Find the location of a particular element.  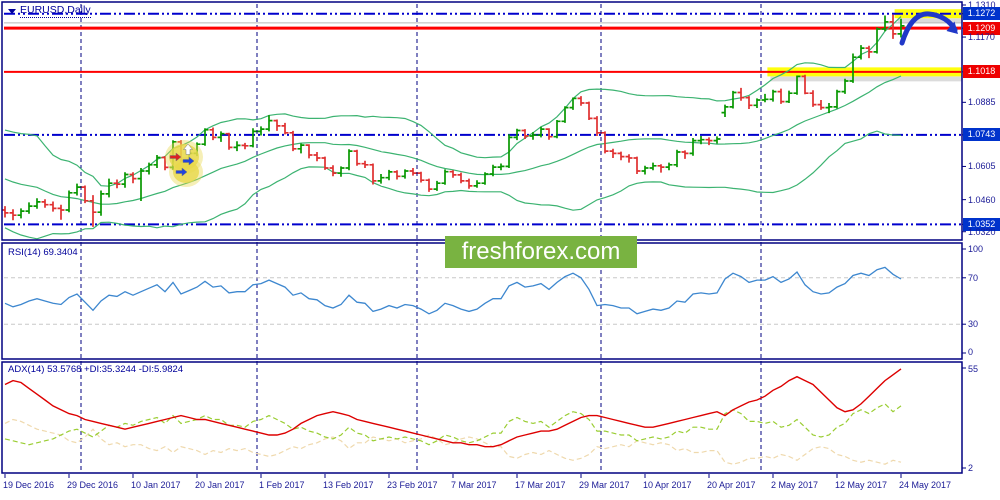

plus-di-line is located at coordinates (453, 424).